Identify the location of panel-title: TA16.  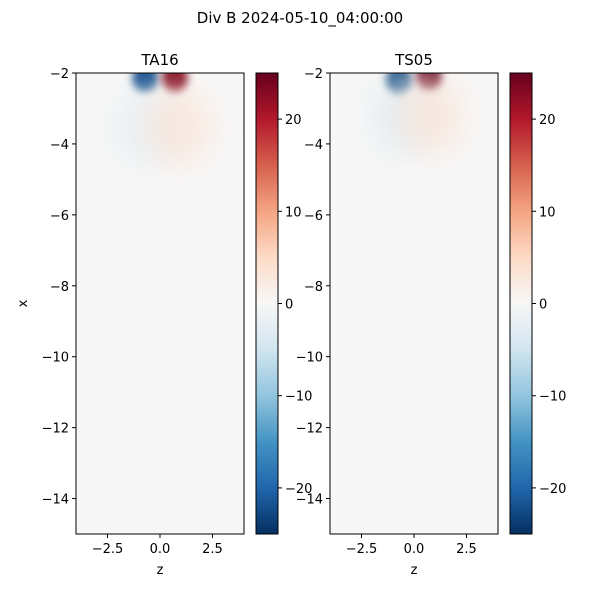
(159, 60).